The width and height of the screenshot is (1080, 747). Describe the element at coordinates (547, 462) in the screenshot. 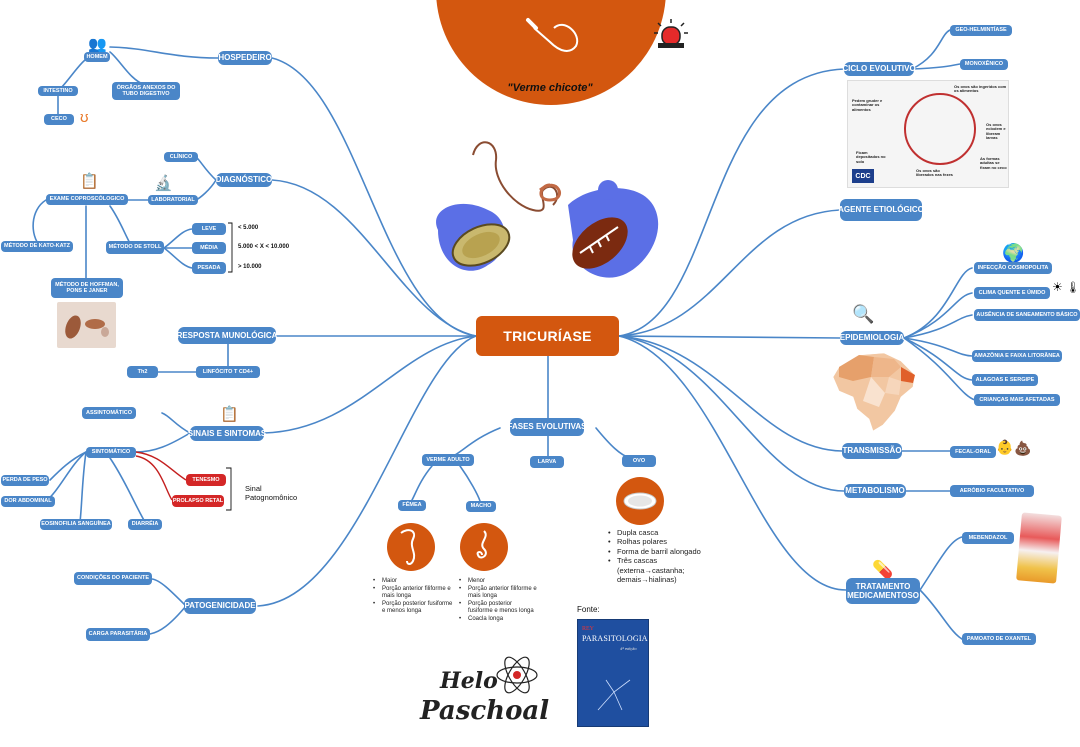

I see `larva-node: LARVA` at that location.